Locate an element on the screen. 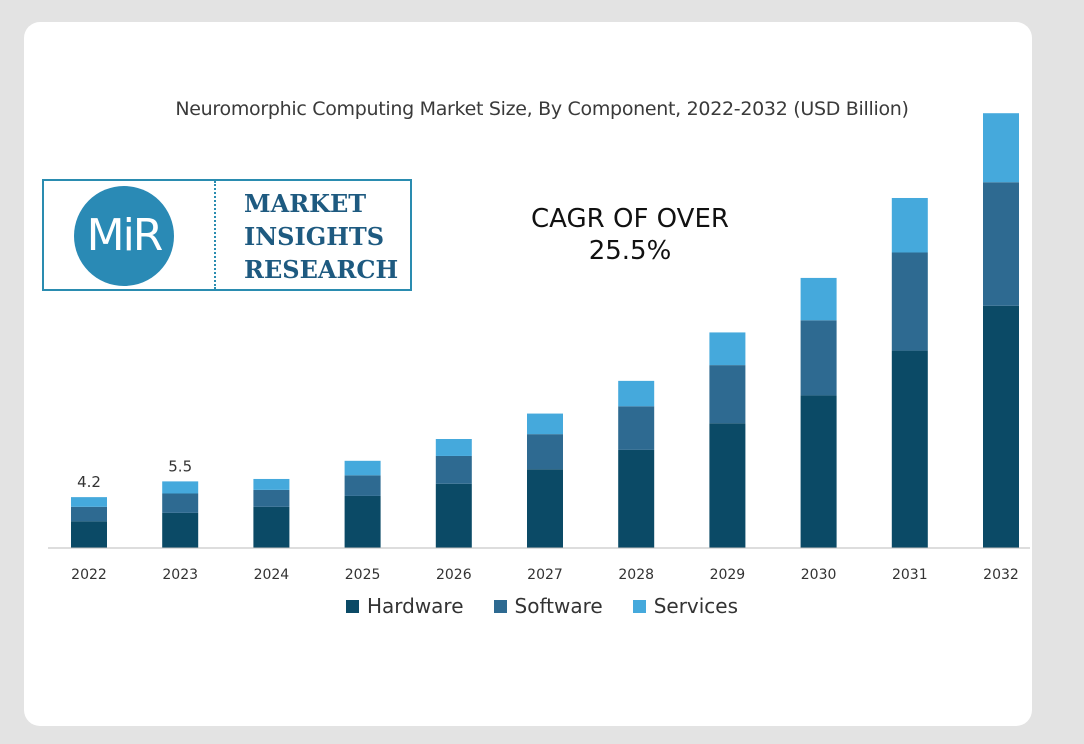 Image resolution: width=1084 pixels, height=744 pixels. logo-divider is located at coordinates (215, 235).